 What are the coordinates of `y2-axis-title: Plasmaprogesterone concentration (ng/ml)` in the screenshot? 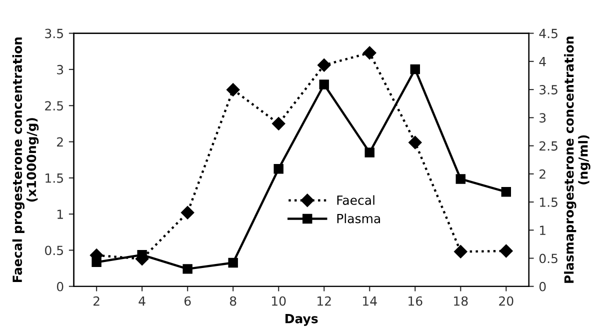 It's located at (577, 159).